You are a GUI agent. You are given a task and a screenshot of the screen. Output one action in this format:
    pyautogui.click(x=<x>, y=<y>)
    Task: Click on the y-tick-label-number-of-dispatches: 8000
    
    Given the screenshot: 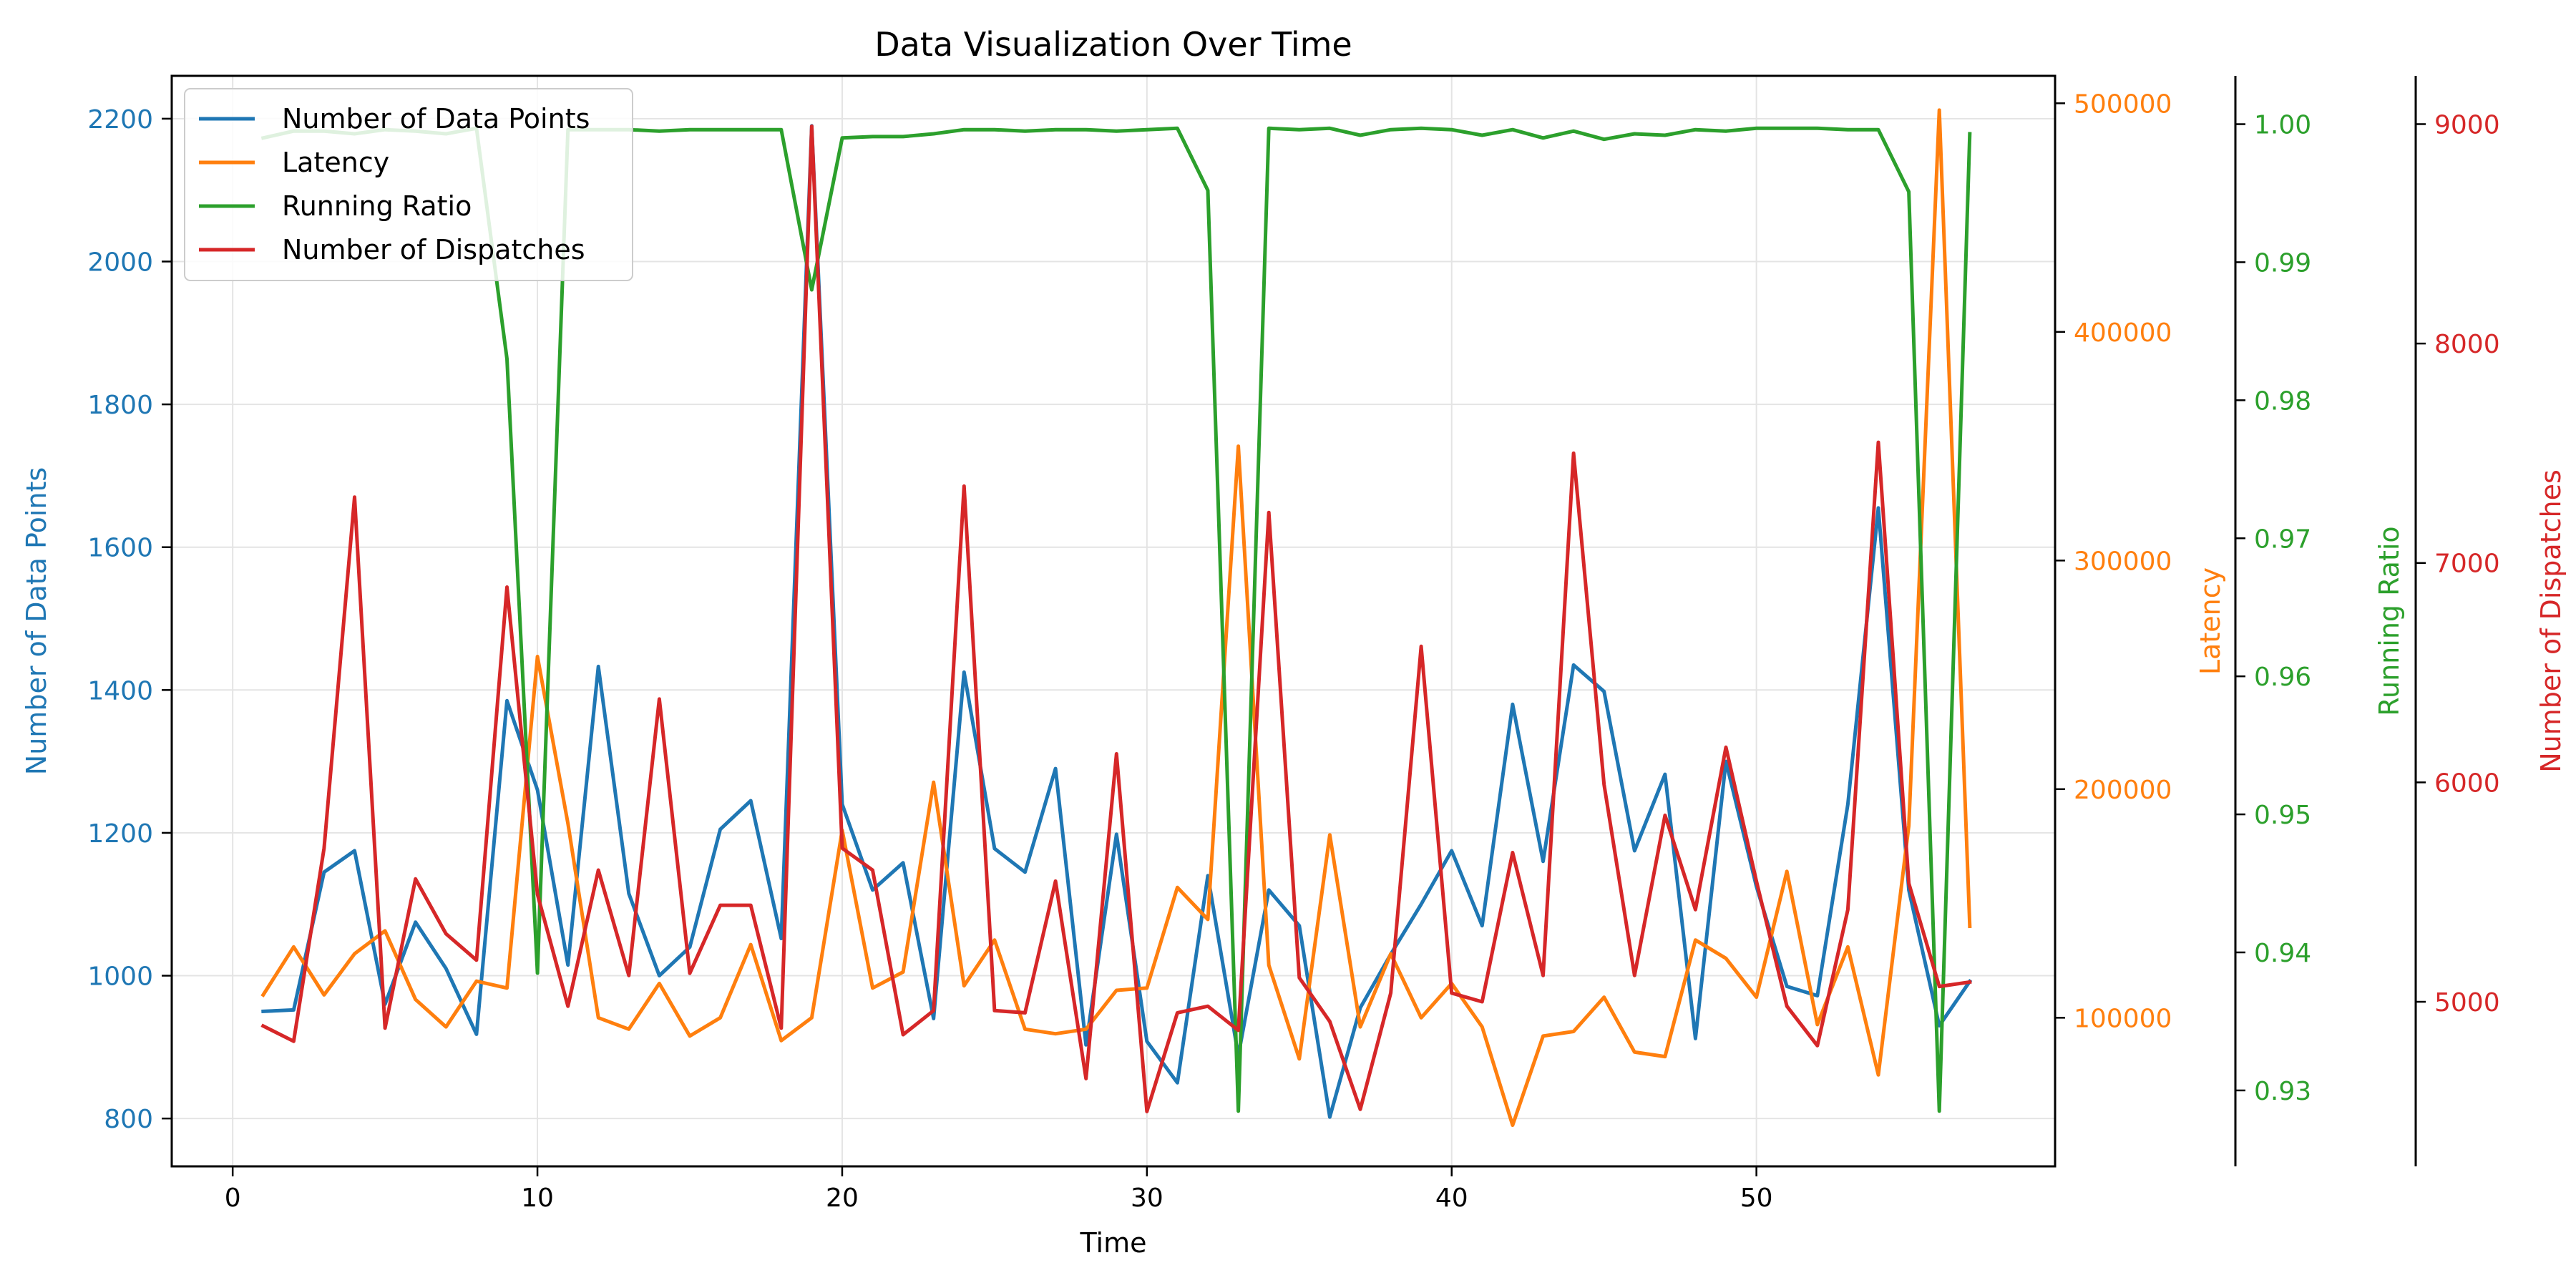 What is the action you would take?
    pyautogui.click(x=2467, y=344)
    